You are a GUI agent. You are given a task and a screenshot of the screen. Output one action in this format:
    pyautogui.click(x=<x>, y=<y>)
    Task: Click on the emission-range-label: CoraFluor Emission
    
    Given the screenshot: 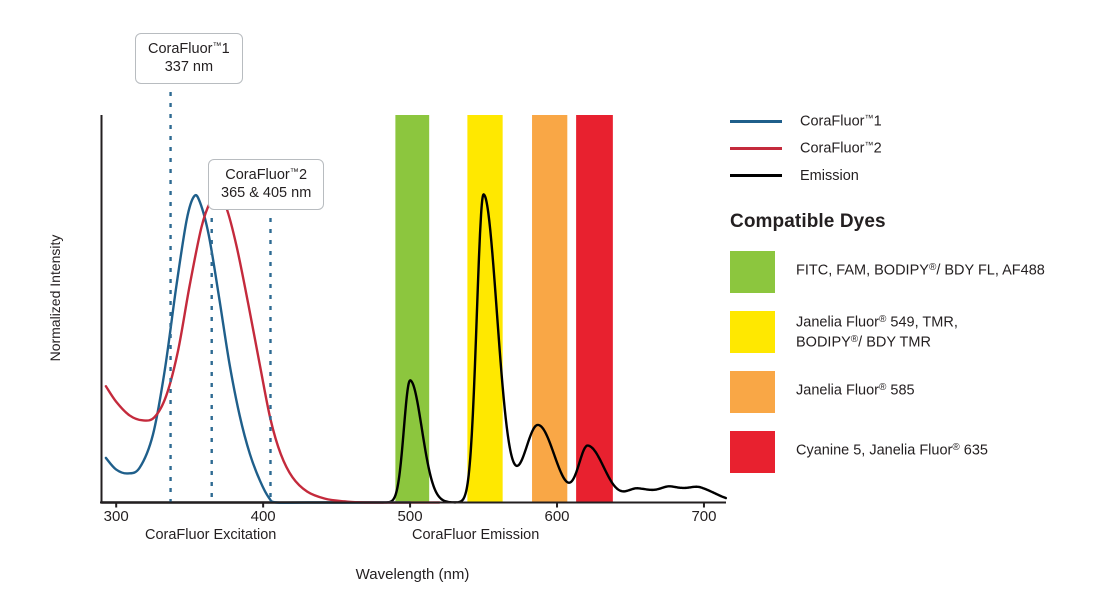 What is the action you would take?
    pyautogui.click(x=476, y=535)
    